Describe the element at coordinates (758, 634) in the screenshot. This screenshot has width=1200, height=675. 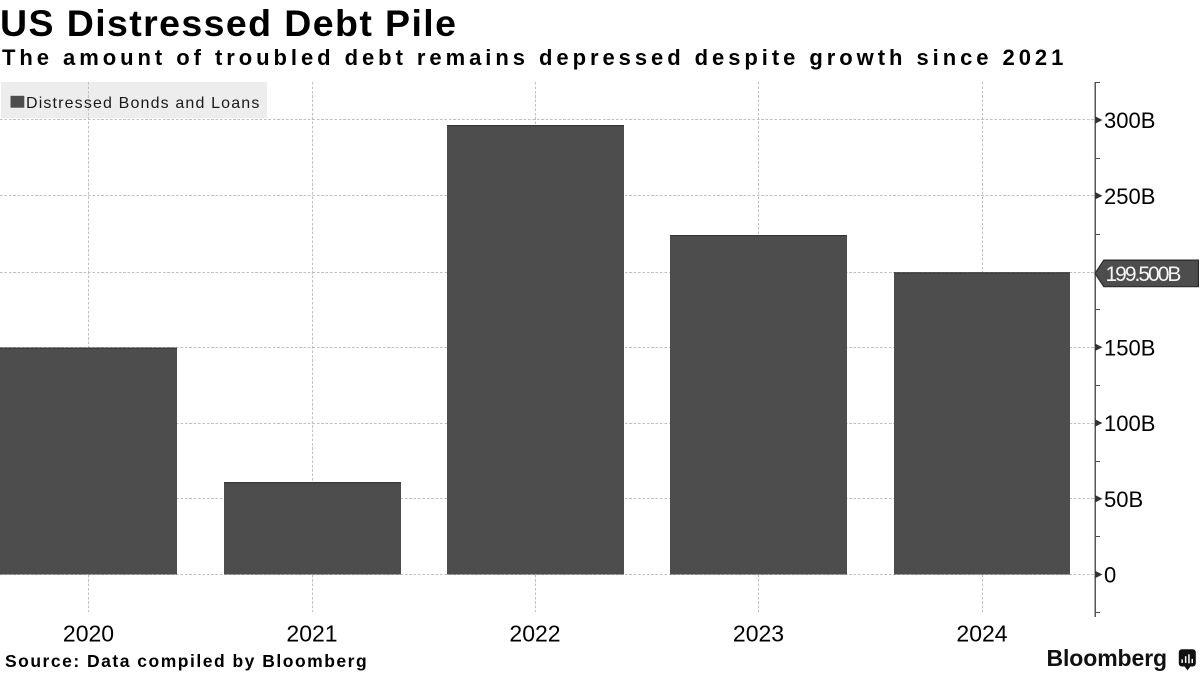
I see `svg-text: 2023` at that location.